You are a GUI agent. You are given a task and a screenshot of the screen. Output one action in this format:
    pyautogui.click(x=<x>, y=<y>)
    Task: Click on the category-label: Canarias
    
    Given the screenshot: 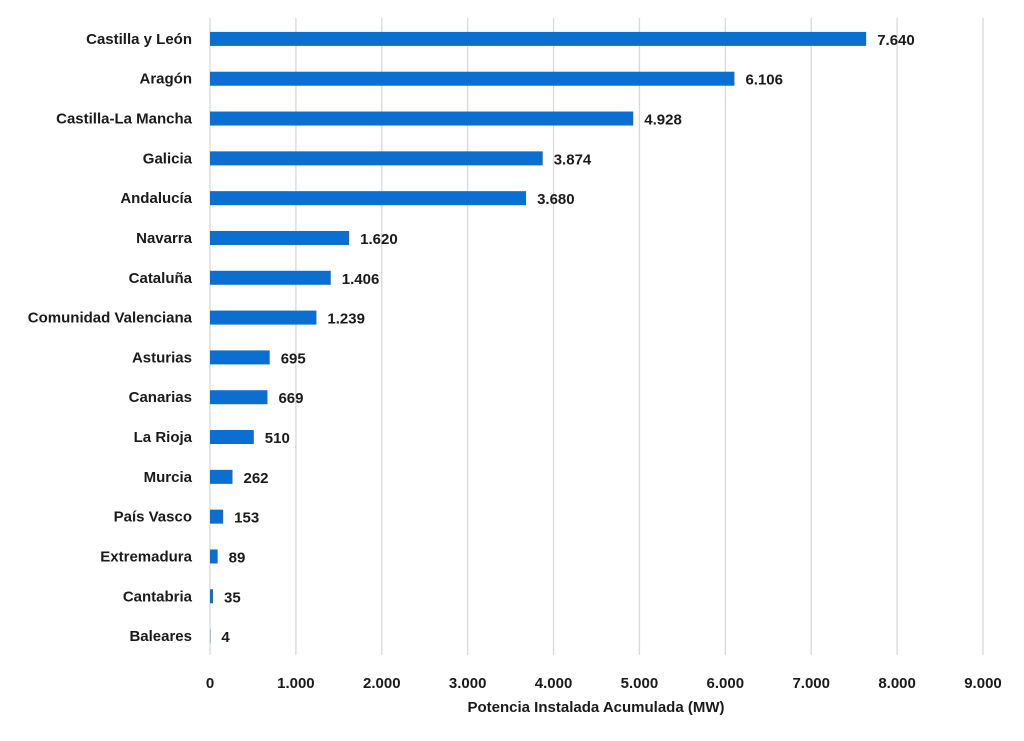 What is the action you would take?
    pyautogui.click(x=160, y=397)
    